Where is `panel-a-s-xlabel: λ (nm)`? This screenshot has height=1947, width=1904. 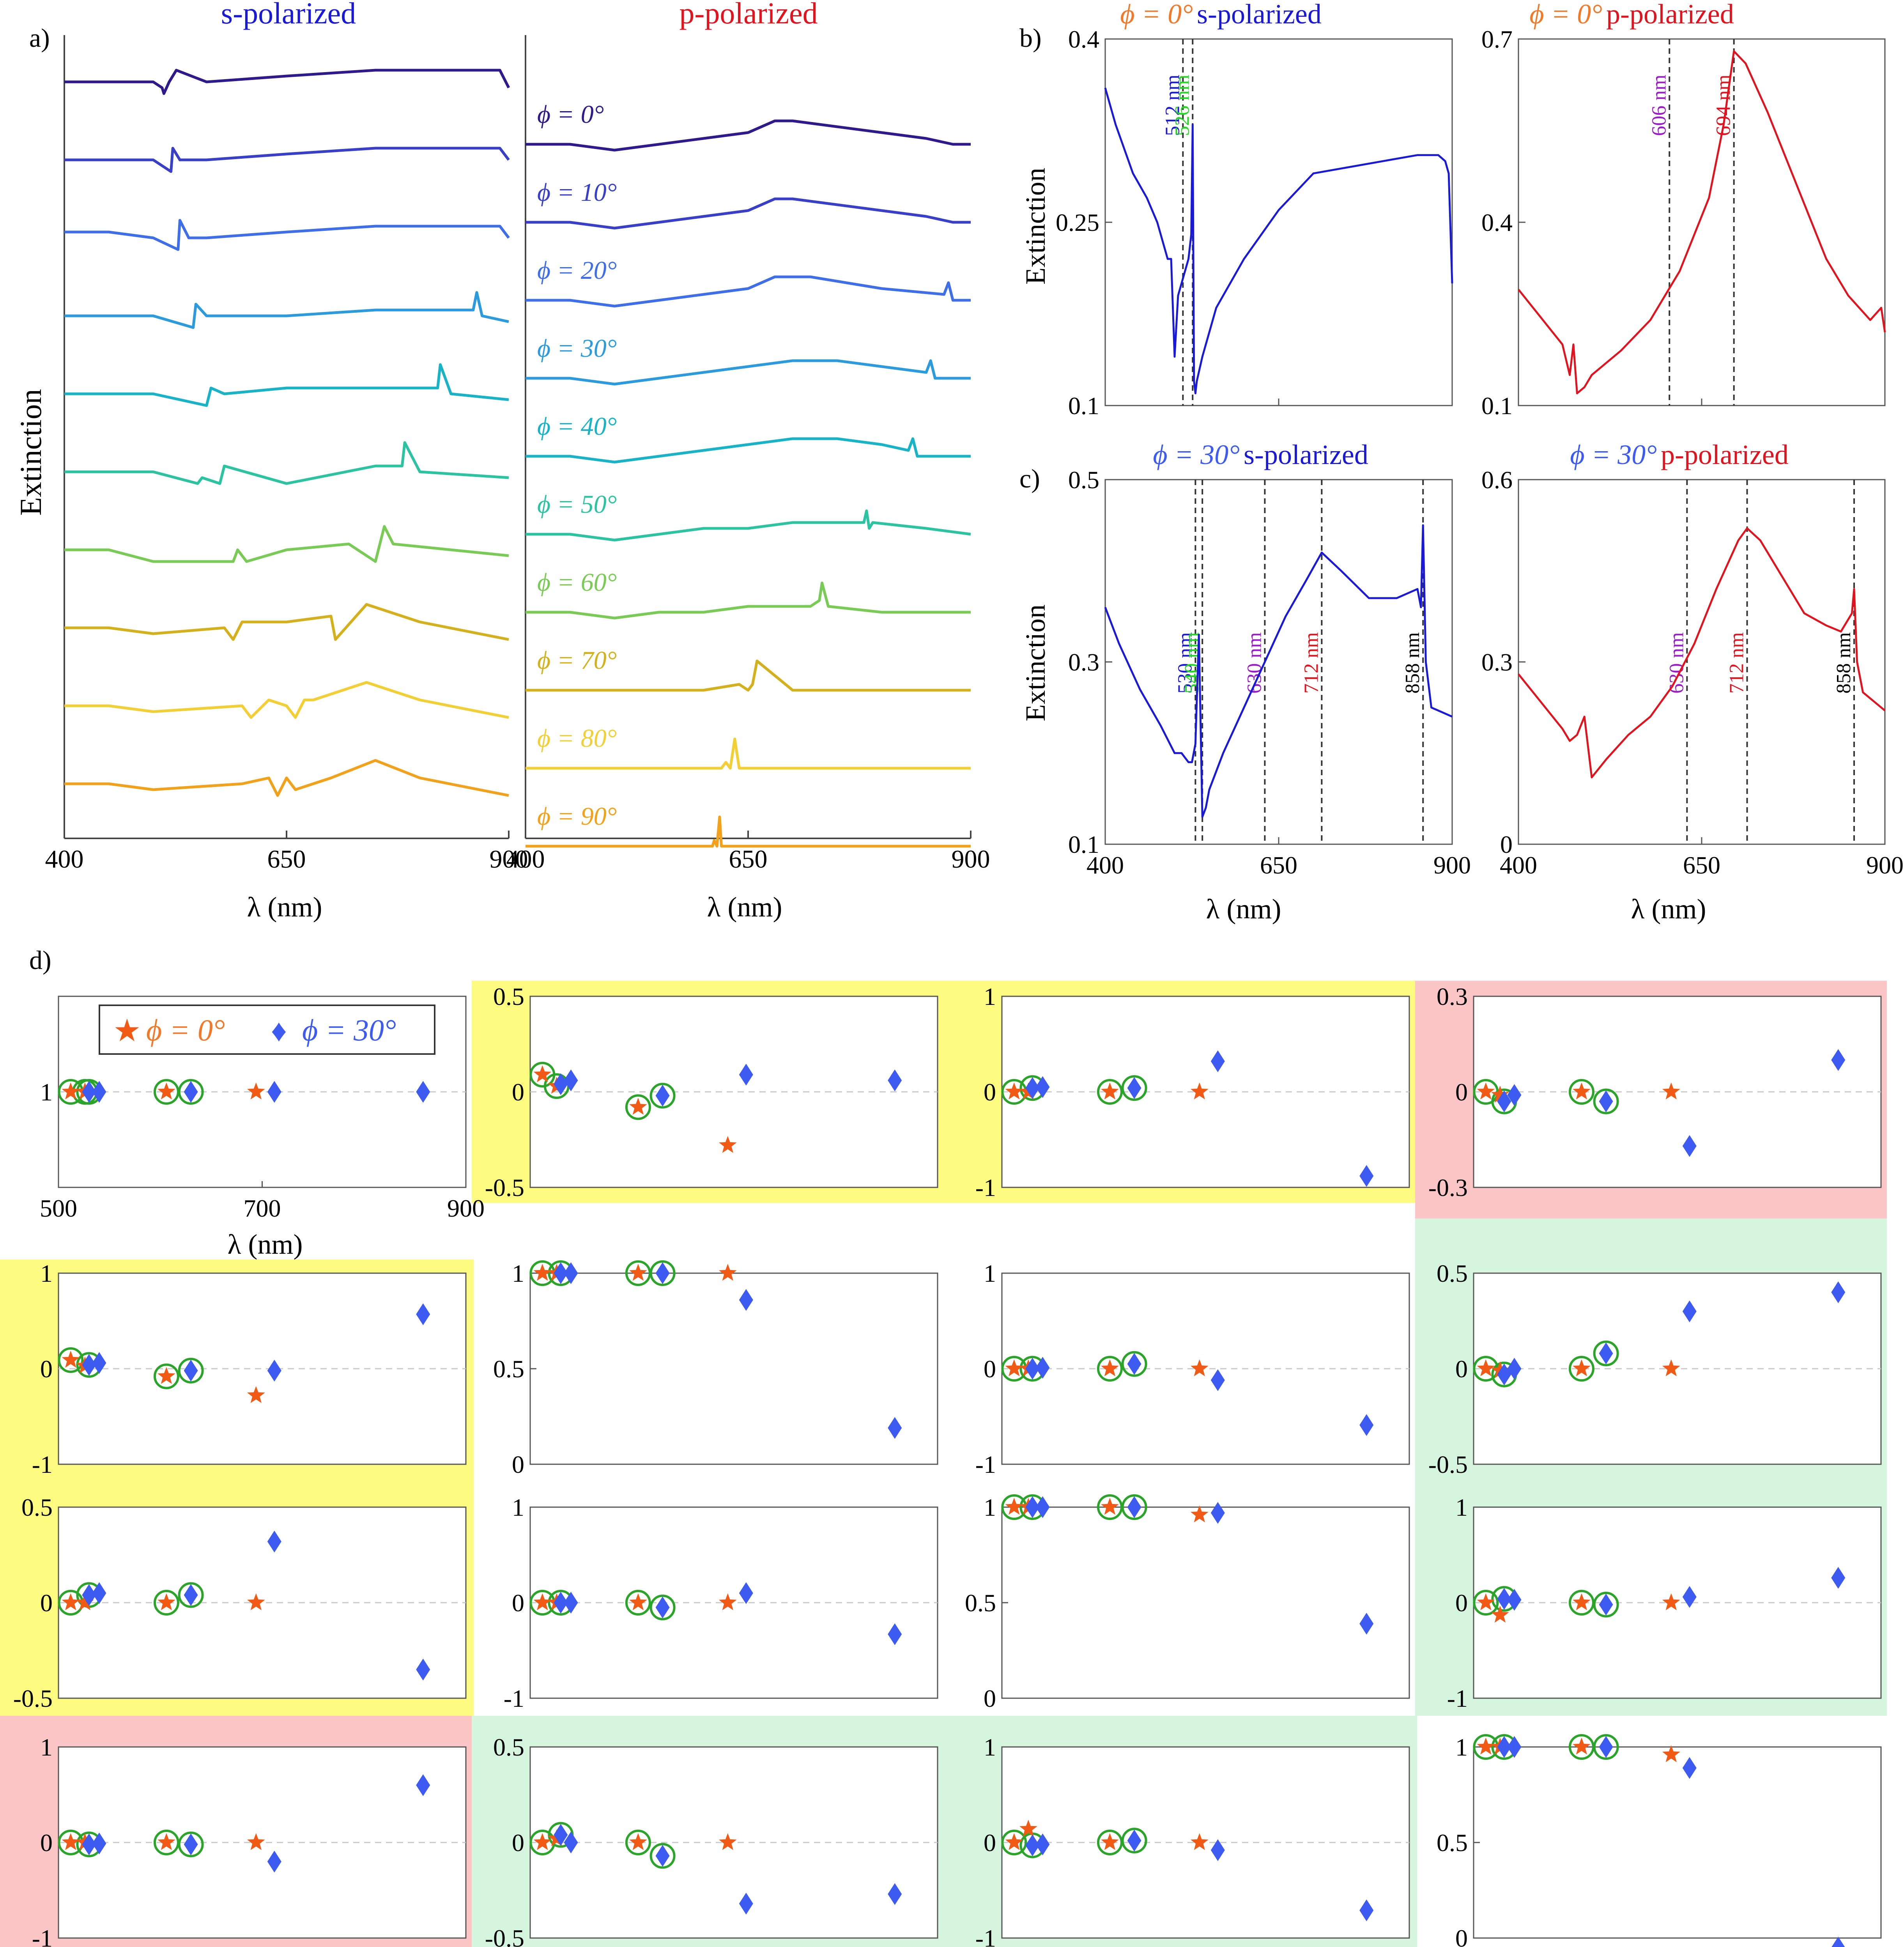
panel-a-s-xlabel: λ (nm) is located at coordinates (284, 907).